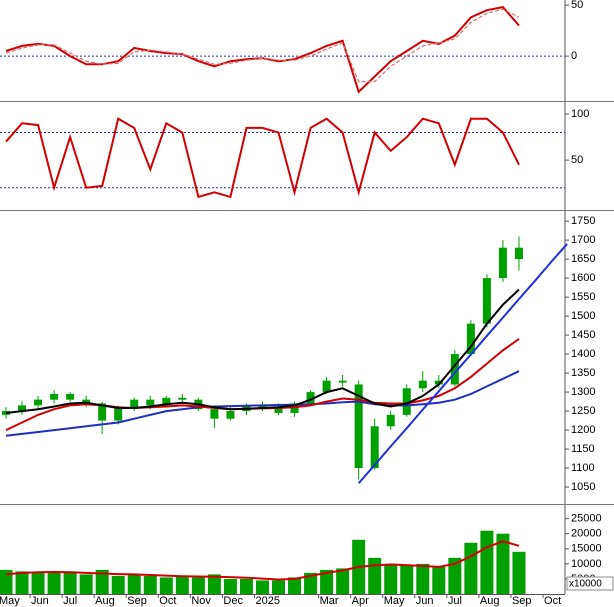 The width and height of the screenshot is (614, 607). What do you see at coordinates (585, 584) in the screenshot?
I see `unit-label: x10000` at bounding box center [585, 584].